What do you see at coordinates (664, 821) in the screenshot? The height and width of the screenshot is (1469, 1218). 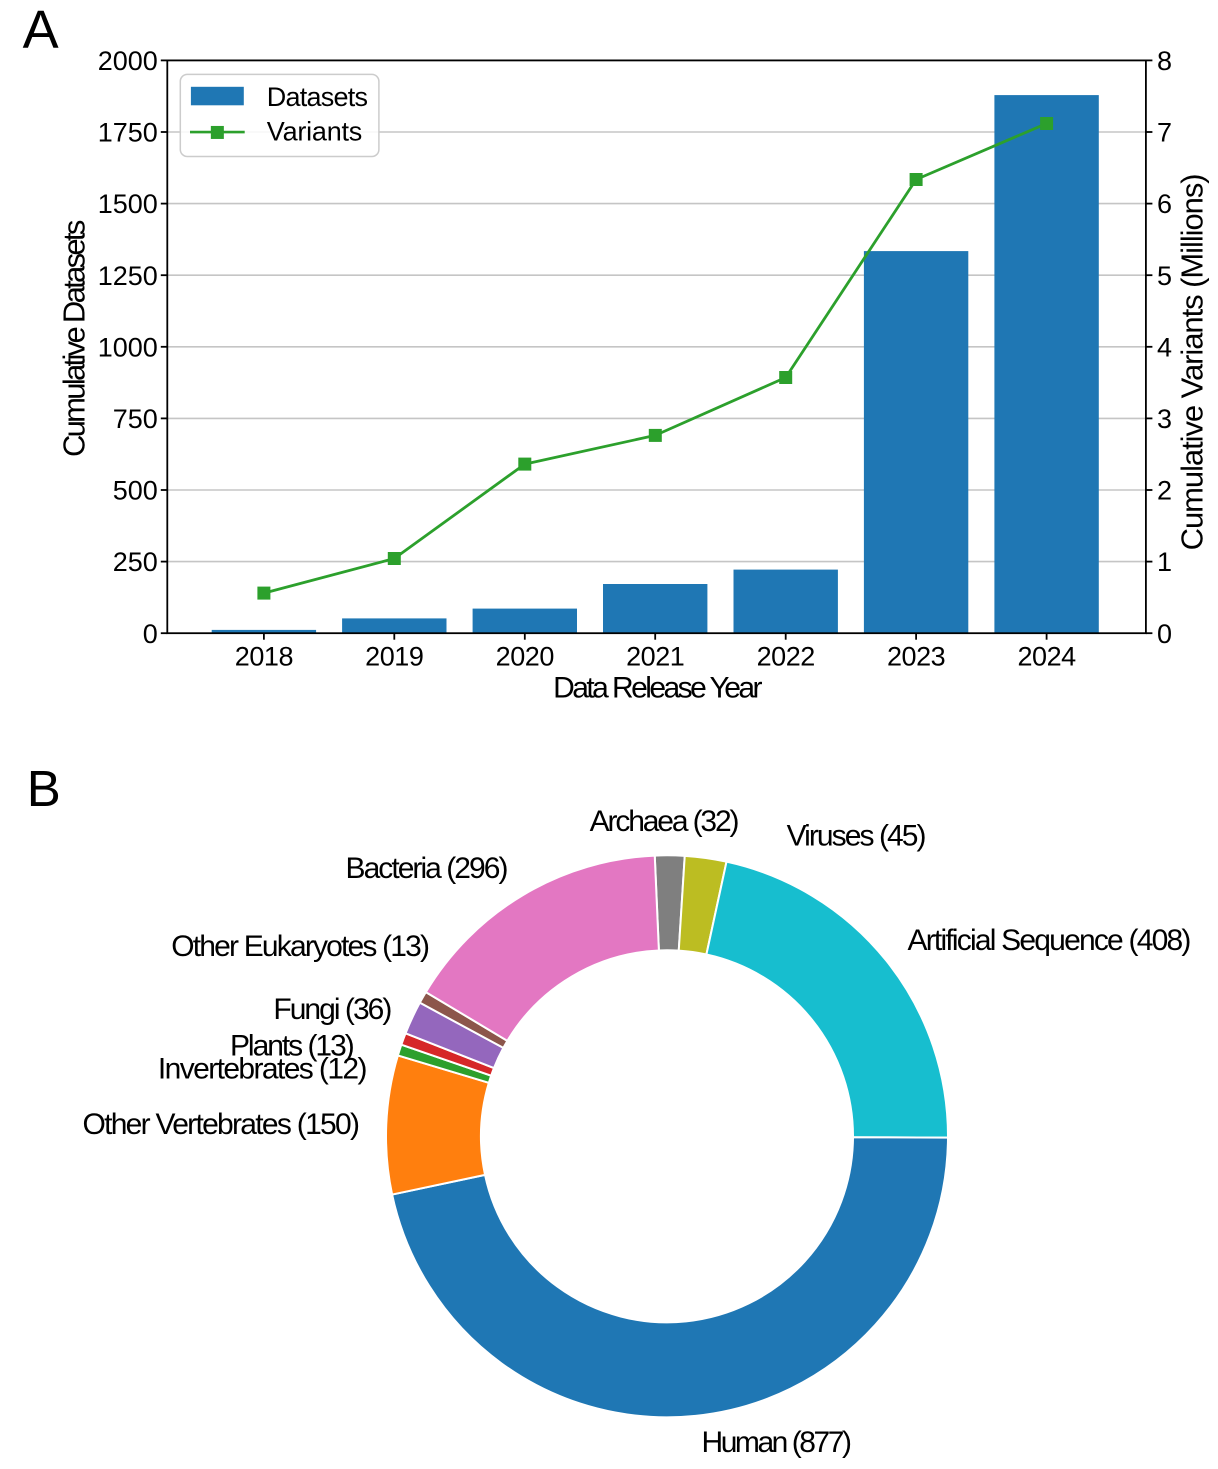 I see `svg-text: Archaea (32)` at bounding box center [664, 821].